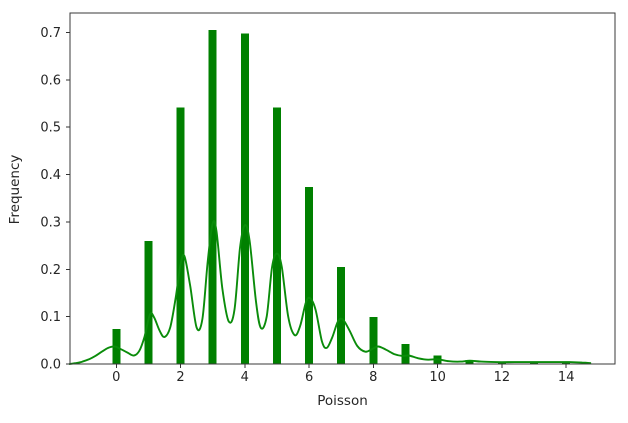 Image resolution: width=628 pixels, height=423 pixels. Describe the element at coordinates (245, 377) in the screenshot. I see `x-tick-label: 4` at that location.